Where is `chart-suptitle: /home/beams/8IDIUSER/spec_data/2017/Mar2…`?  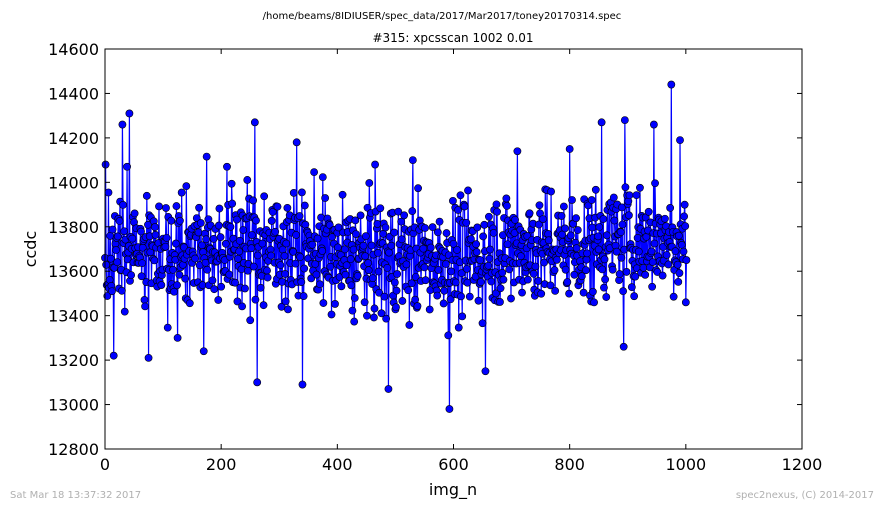
chart-suptitle: /home/beams/8IDIUSER/spec_data/2017/Mar2… is located at coordinates (442, 16).